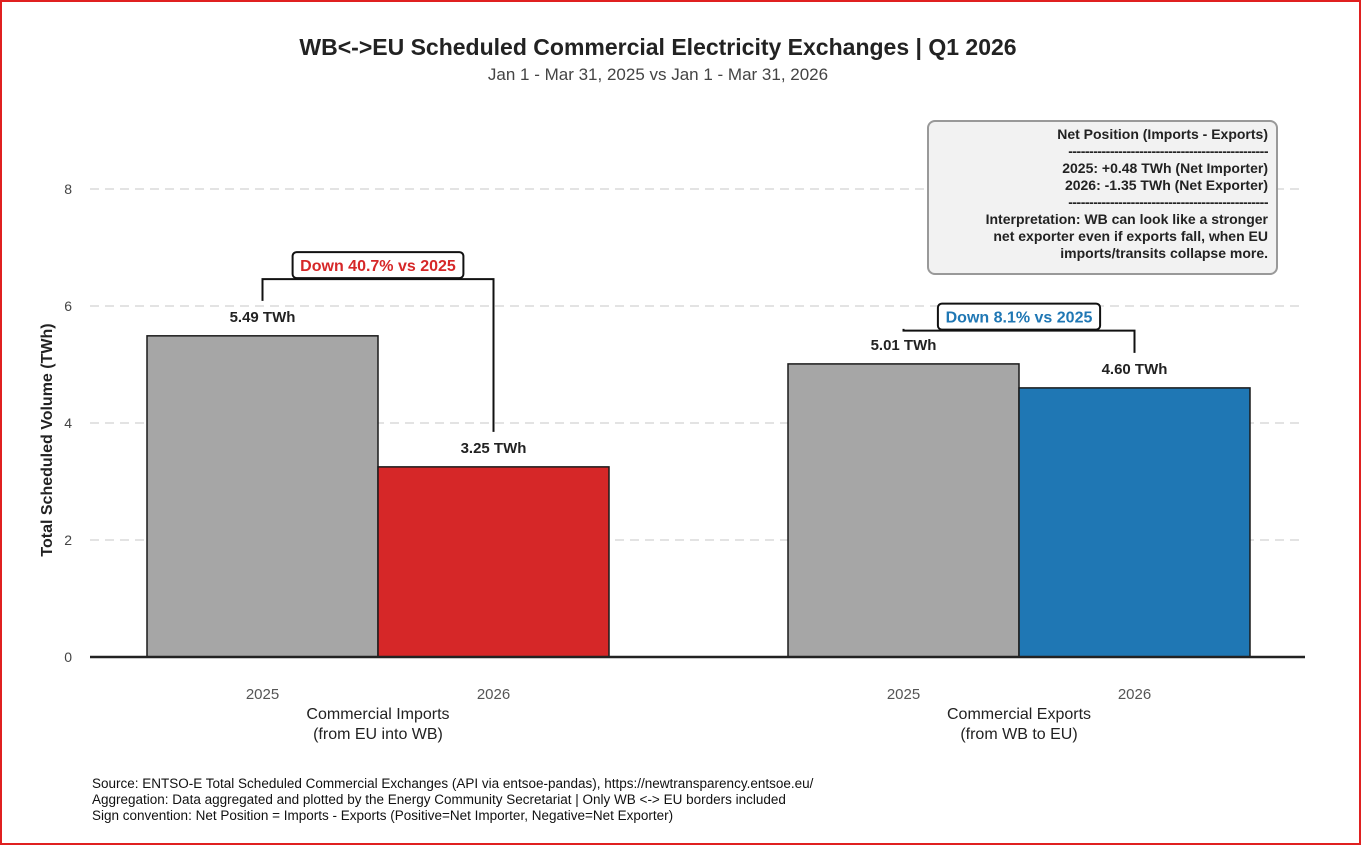  What do you see at coordinates (1165, 168) in the screenshot?
I see `net-position-2025: 2025: +0.48 TWh (Net Importer)` at bounding box center [1165, 168].